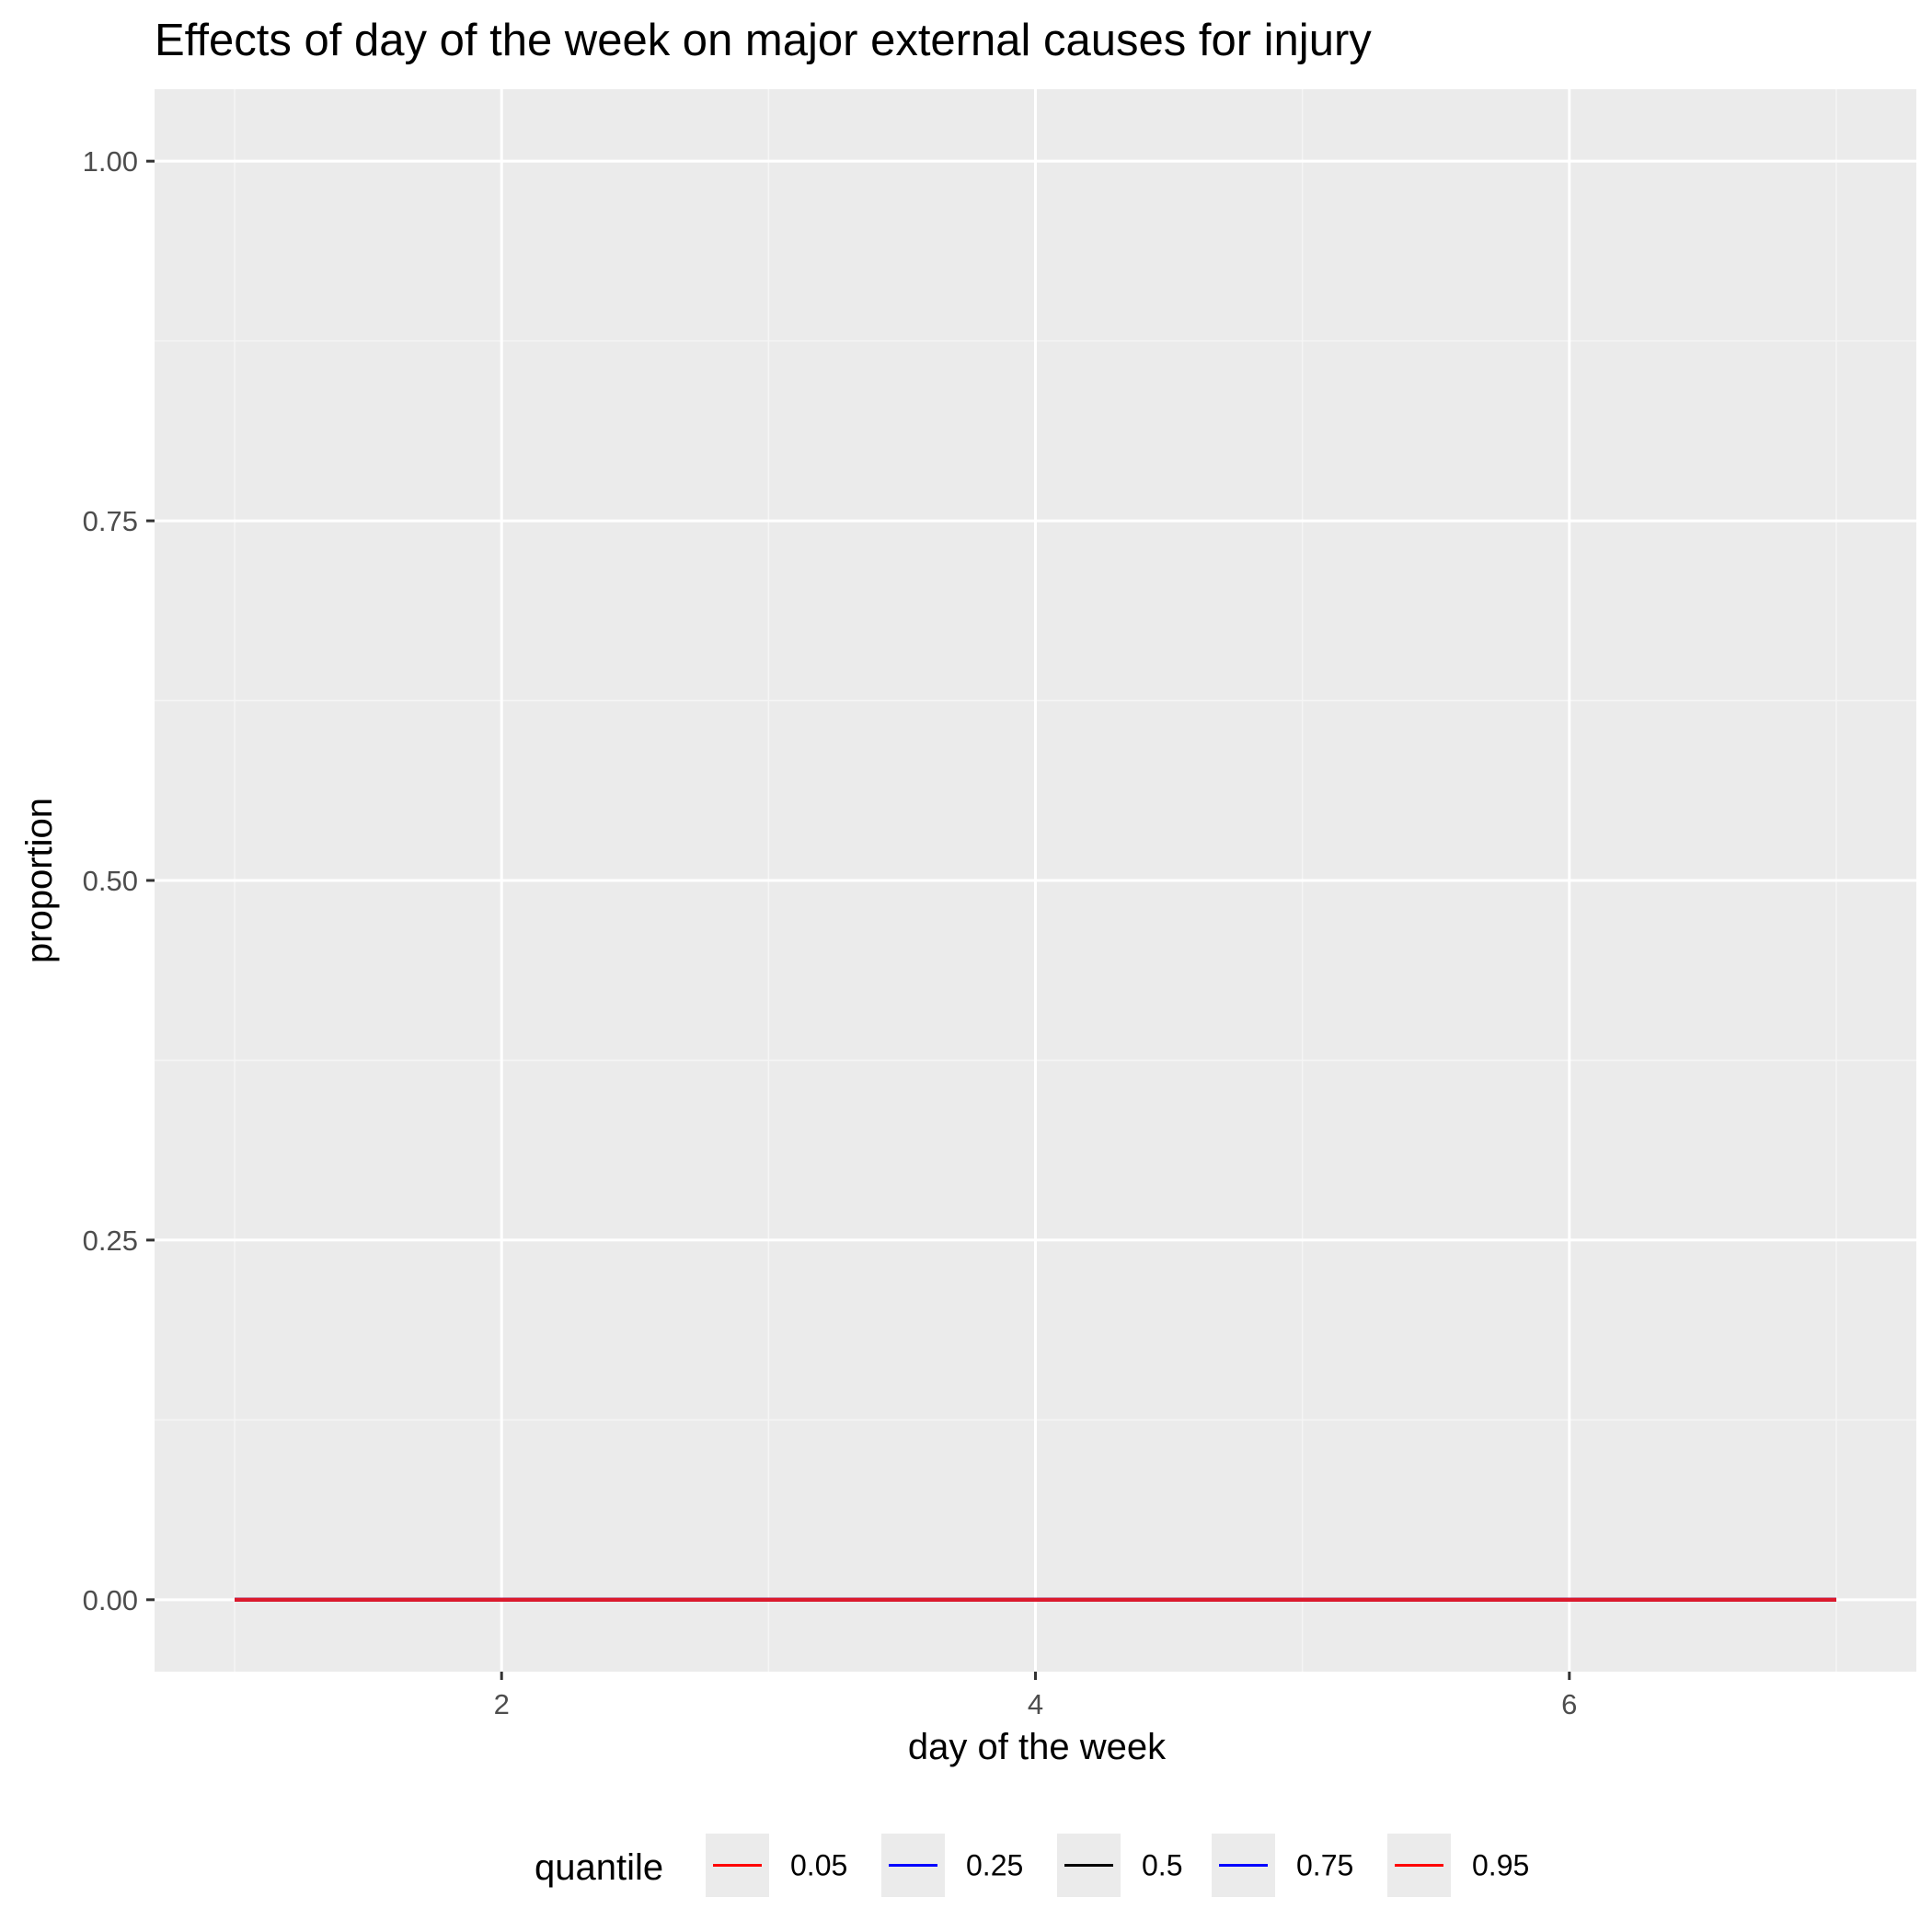 The height and width of the screenshot is (1932, 1932). Describe the element at coordinates (1037, 1747) in the screenshot. I see `x-axis-title: day of the week` at that location.